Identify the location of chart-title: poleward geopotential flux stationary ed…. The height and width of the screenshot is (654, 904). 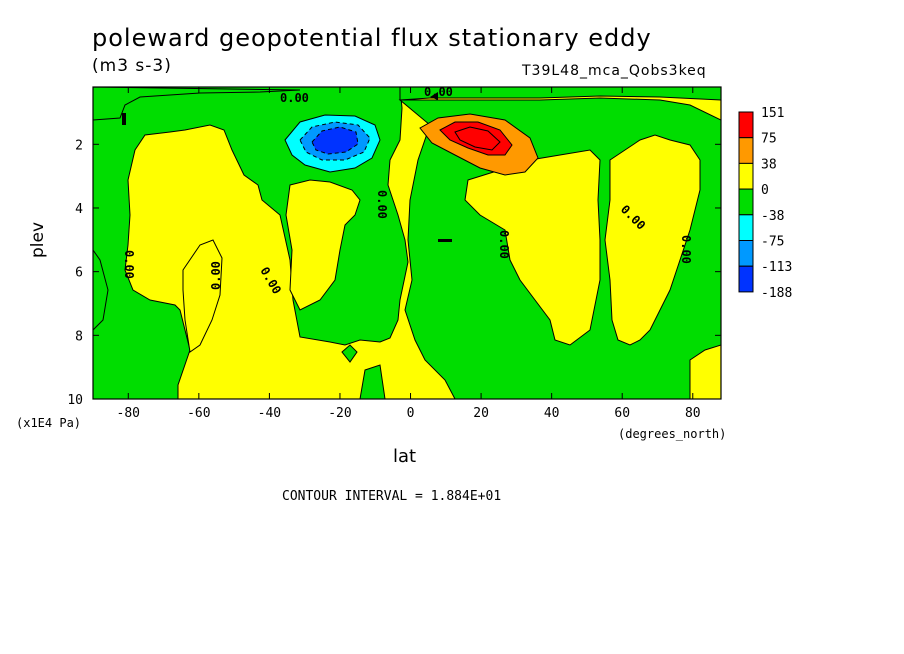
(372, 38).